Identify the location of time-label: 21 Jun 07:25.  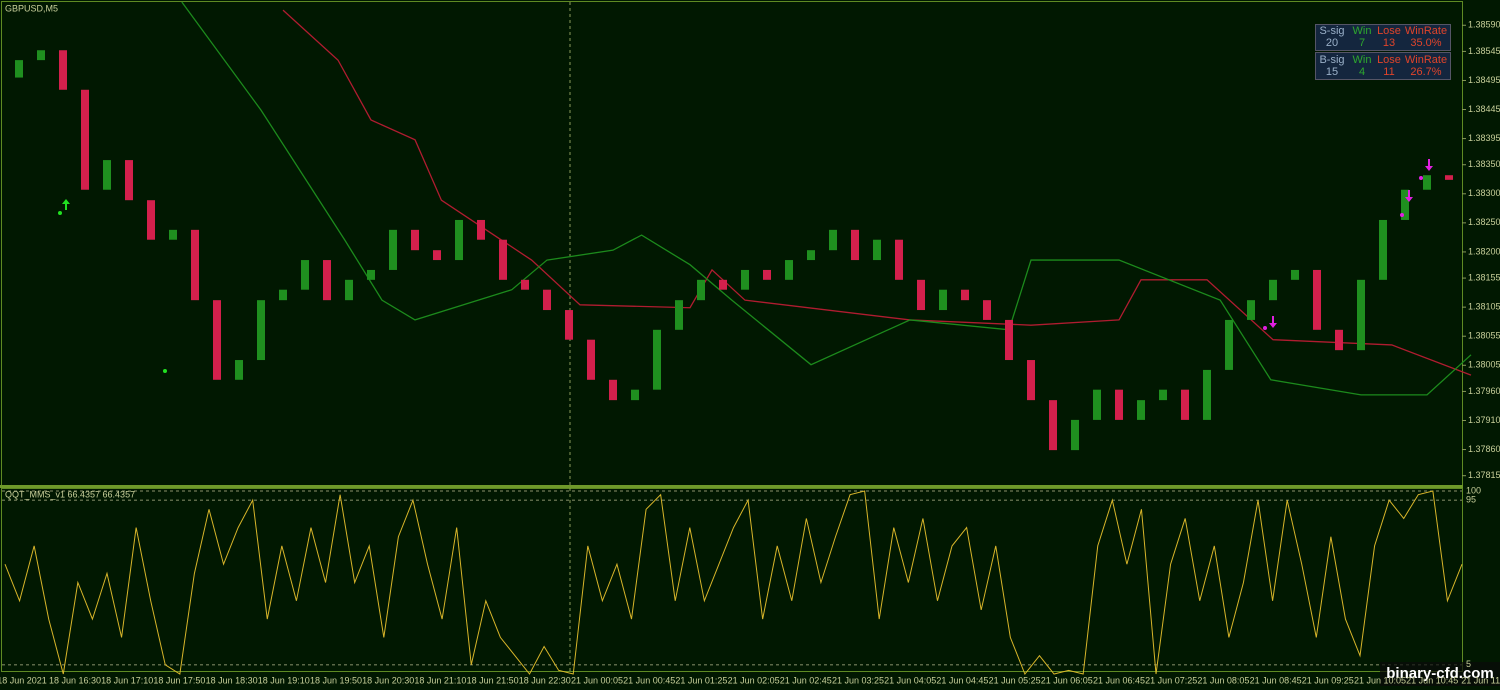
(1171, 680).